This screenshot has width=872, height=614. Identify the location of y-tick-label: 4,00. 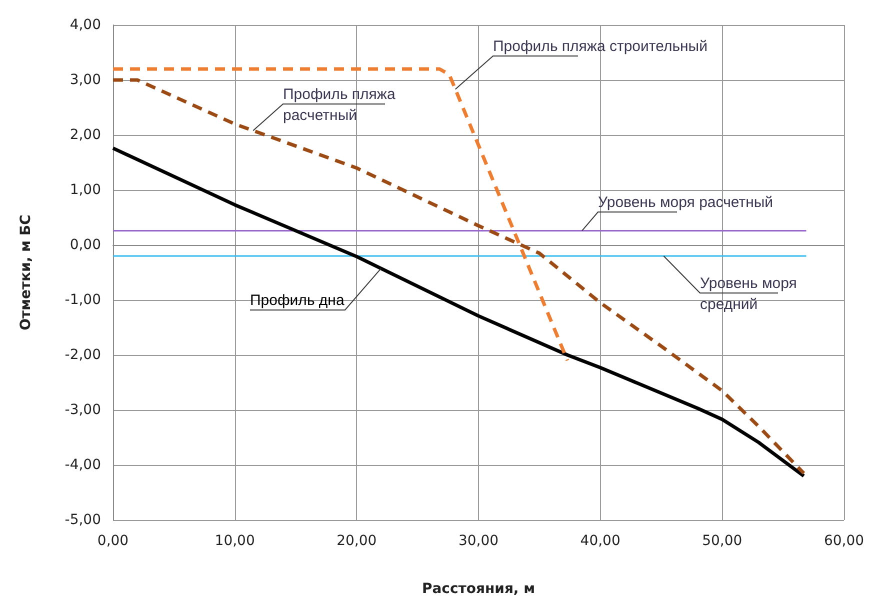
(85, 25).